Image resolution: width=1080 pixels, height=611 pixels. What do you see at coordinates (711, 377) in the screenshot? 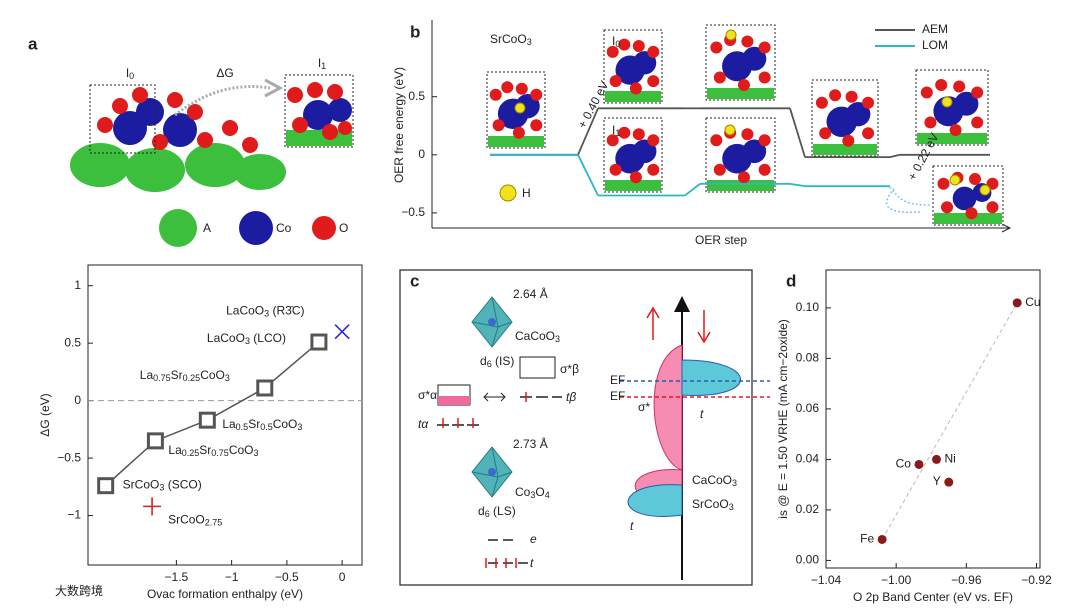
I see `dos-down` at bounding box center [711, 377].